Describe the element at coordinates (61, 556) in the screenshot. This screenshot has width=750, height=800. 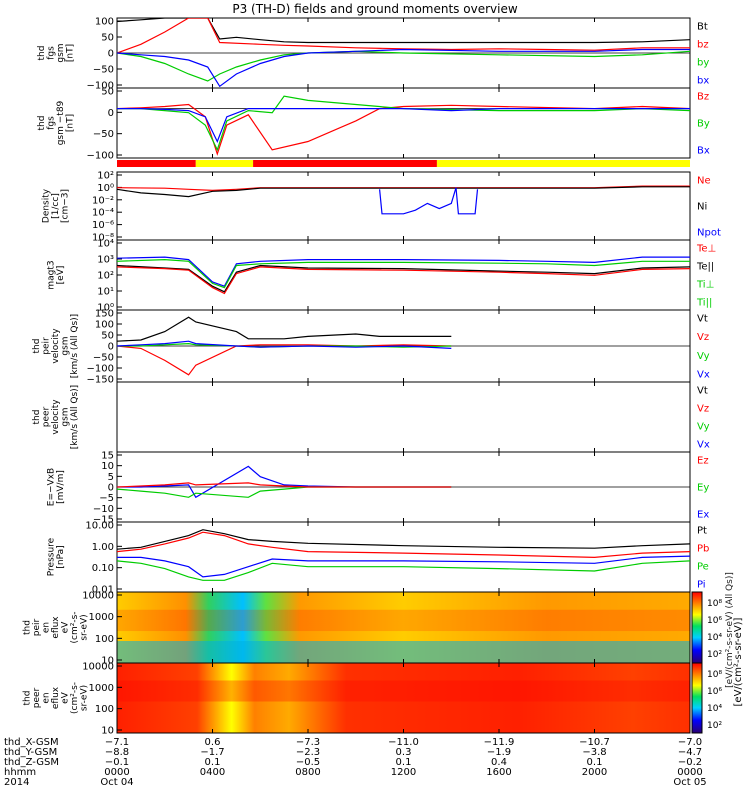
I see `y-axis-label-line: [nPa]` at that location.